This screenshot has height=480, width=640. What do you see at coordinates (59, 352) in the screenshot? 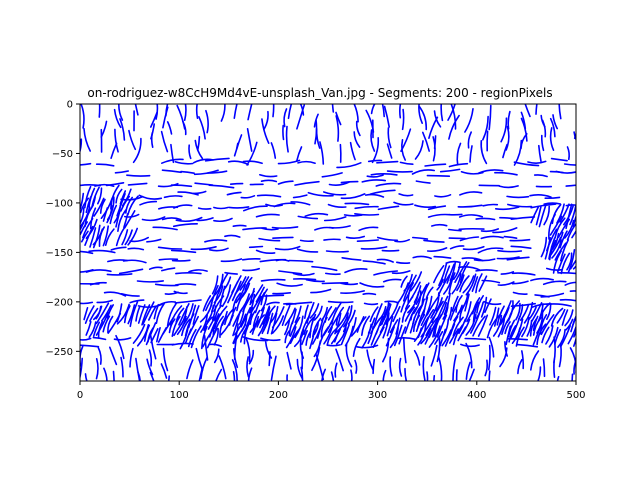
I see `y-tick-label: −250` at bounding box center [59, 352].